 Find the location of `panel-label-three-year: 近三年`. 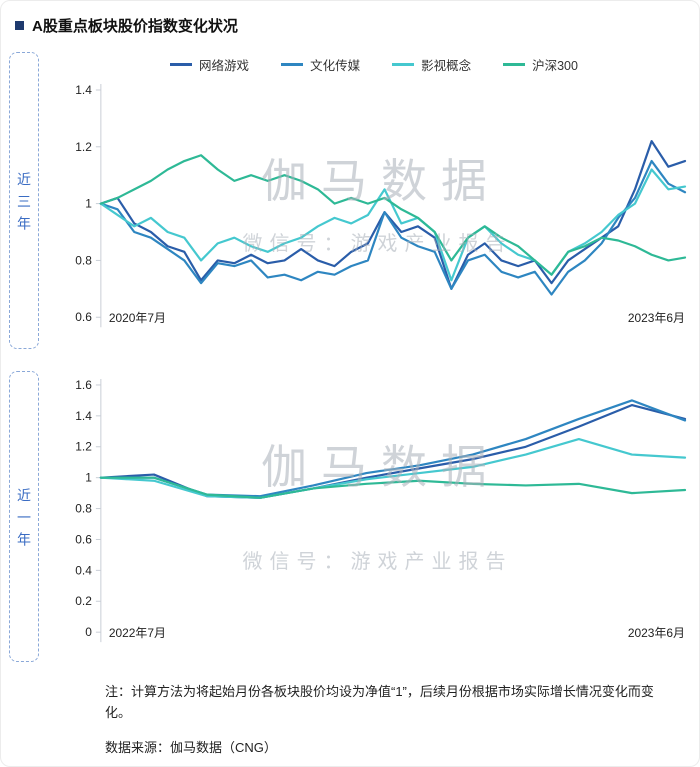

panel-label-three-year: 近三年 is located at coordinates (24, 201).